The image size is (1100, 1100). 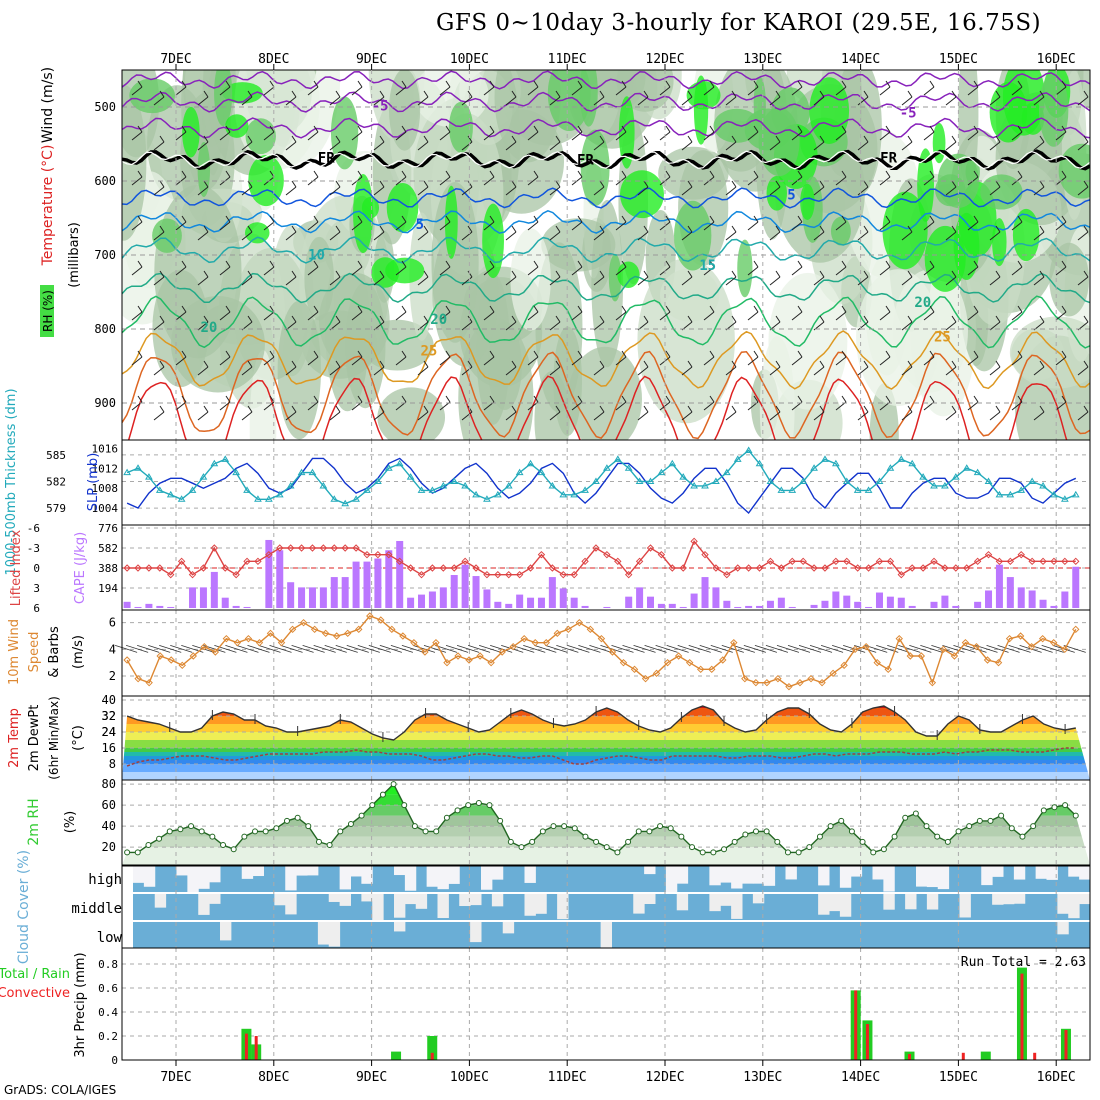 What do you see at coordinates (432, 1056) in the screenshot?
I see `precip-convective-bar` at bounding box center [432, 1056].